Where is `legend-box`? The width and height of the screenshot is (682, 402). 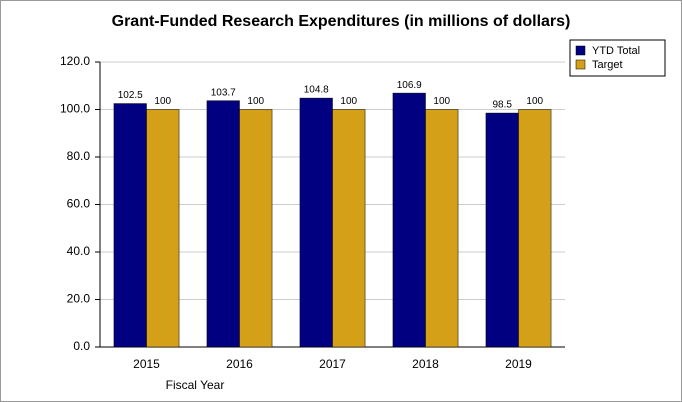 legend-box is located at coordinates (617, 58).